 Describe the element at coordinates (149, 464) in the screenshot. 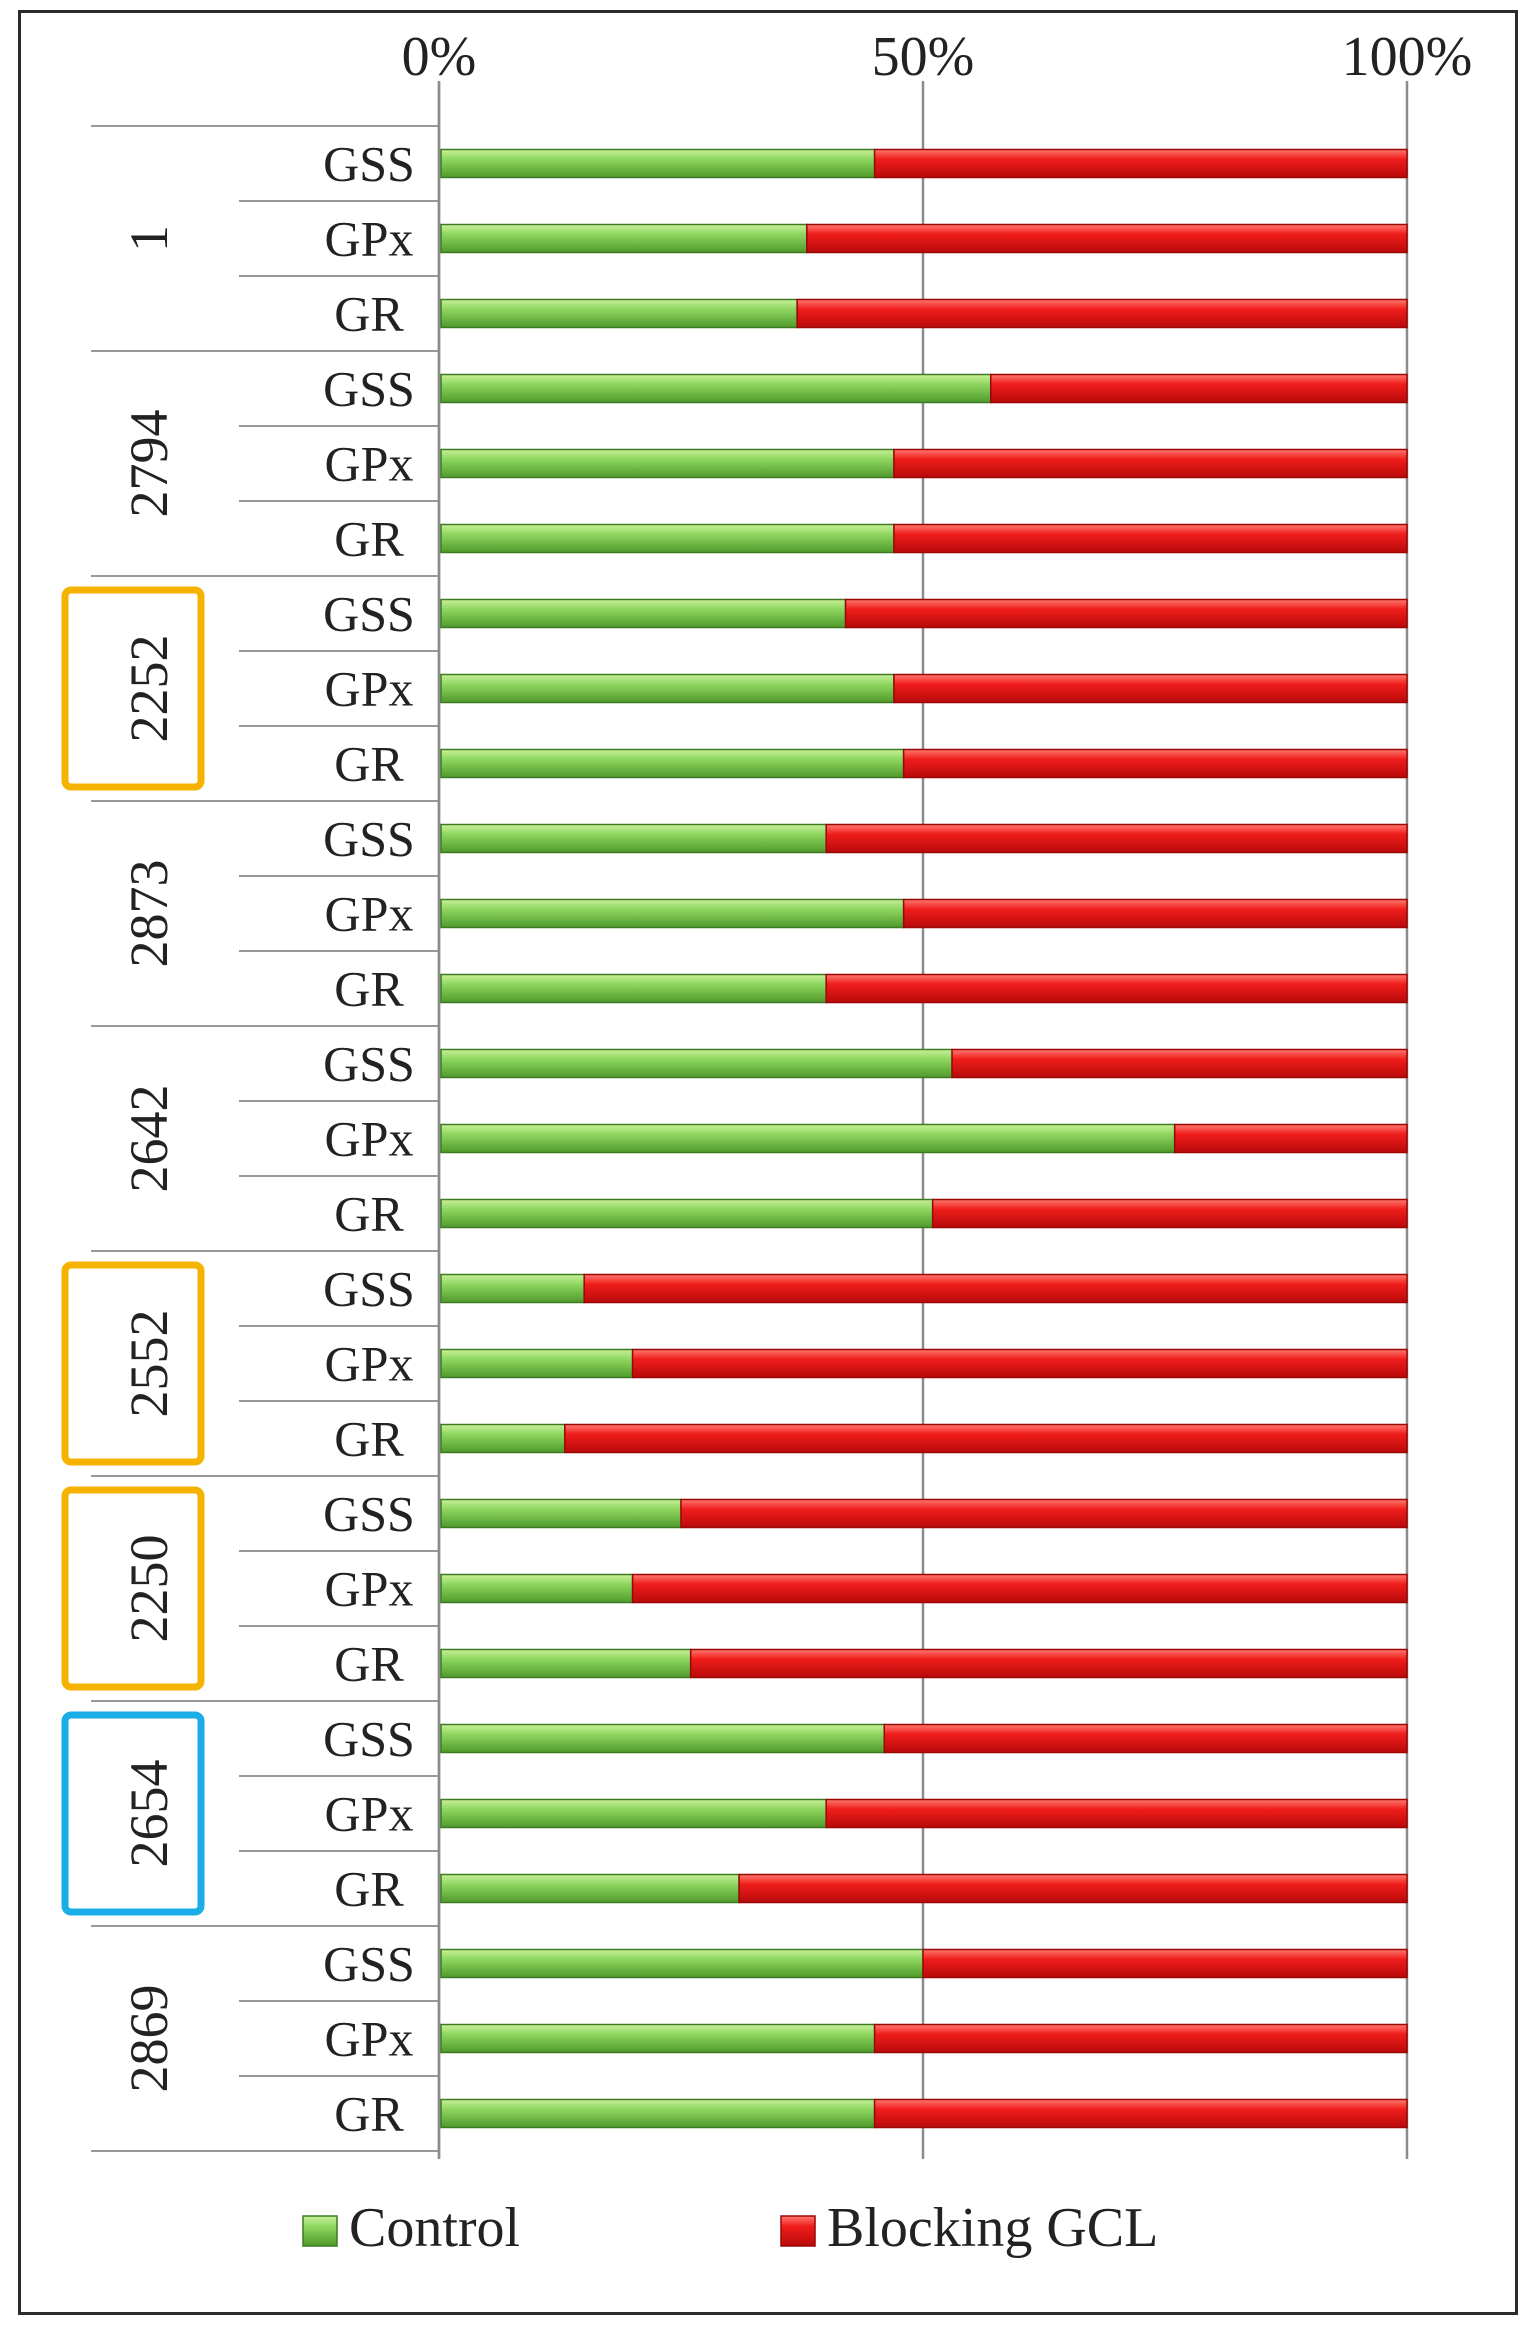

I see `group-label: 2794` at that location.